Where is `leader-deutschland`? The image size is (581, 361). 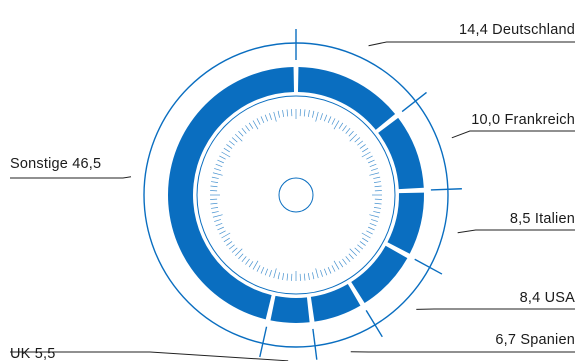 leader-deutschland is located at coordinates (471, 44).